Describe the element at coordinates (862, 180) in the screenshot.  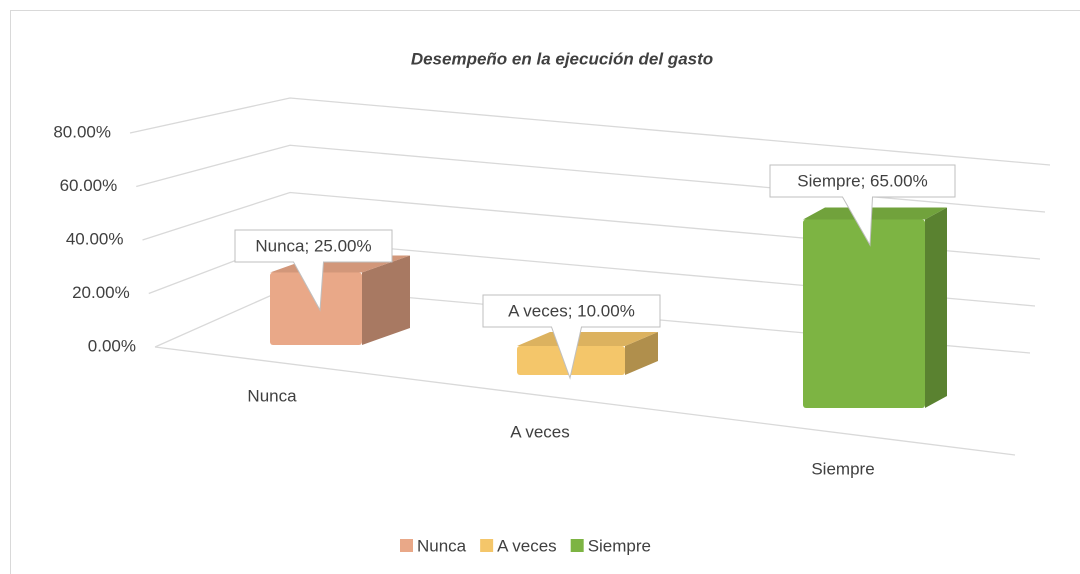
I see `data-label: Siempre; 65.00%` at that location.